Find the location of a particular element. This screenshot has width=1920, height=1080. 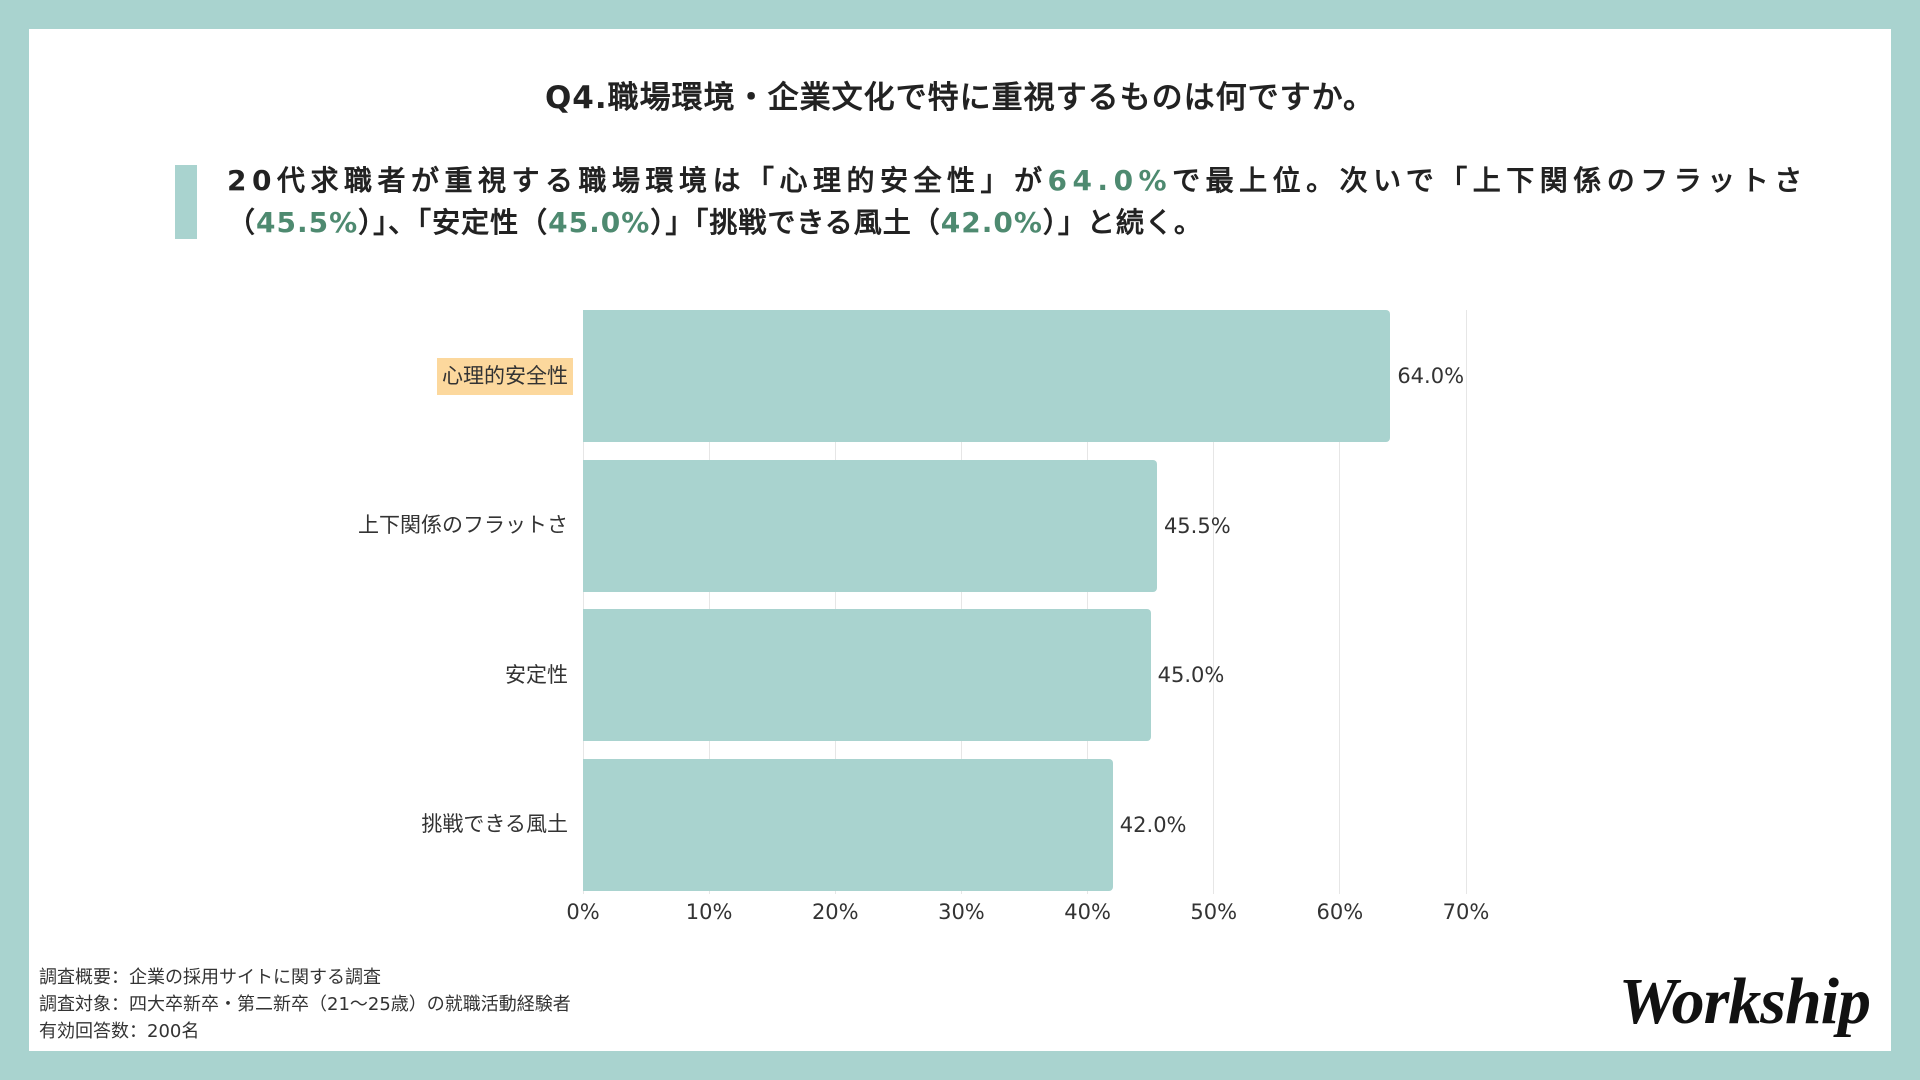

x-tick-label: 60% is located at coordinates (1340, 912).